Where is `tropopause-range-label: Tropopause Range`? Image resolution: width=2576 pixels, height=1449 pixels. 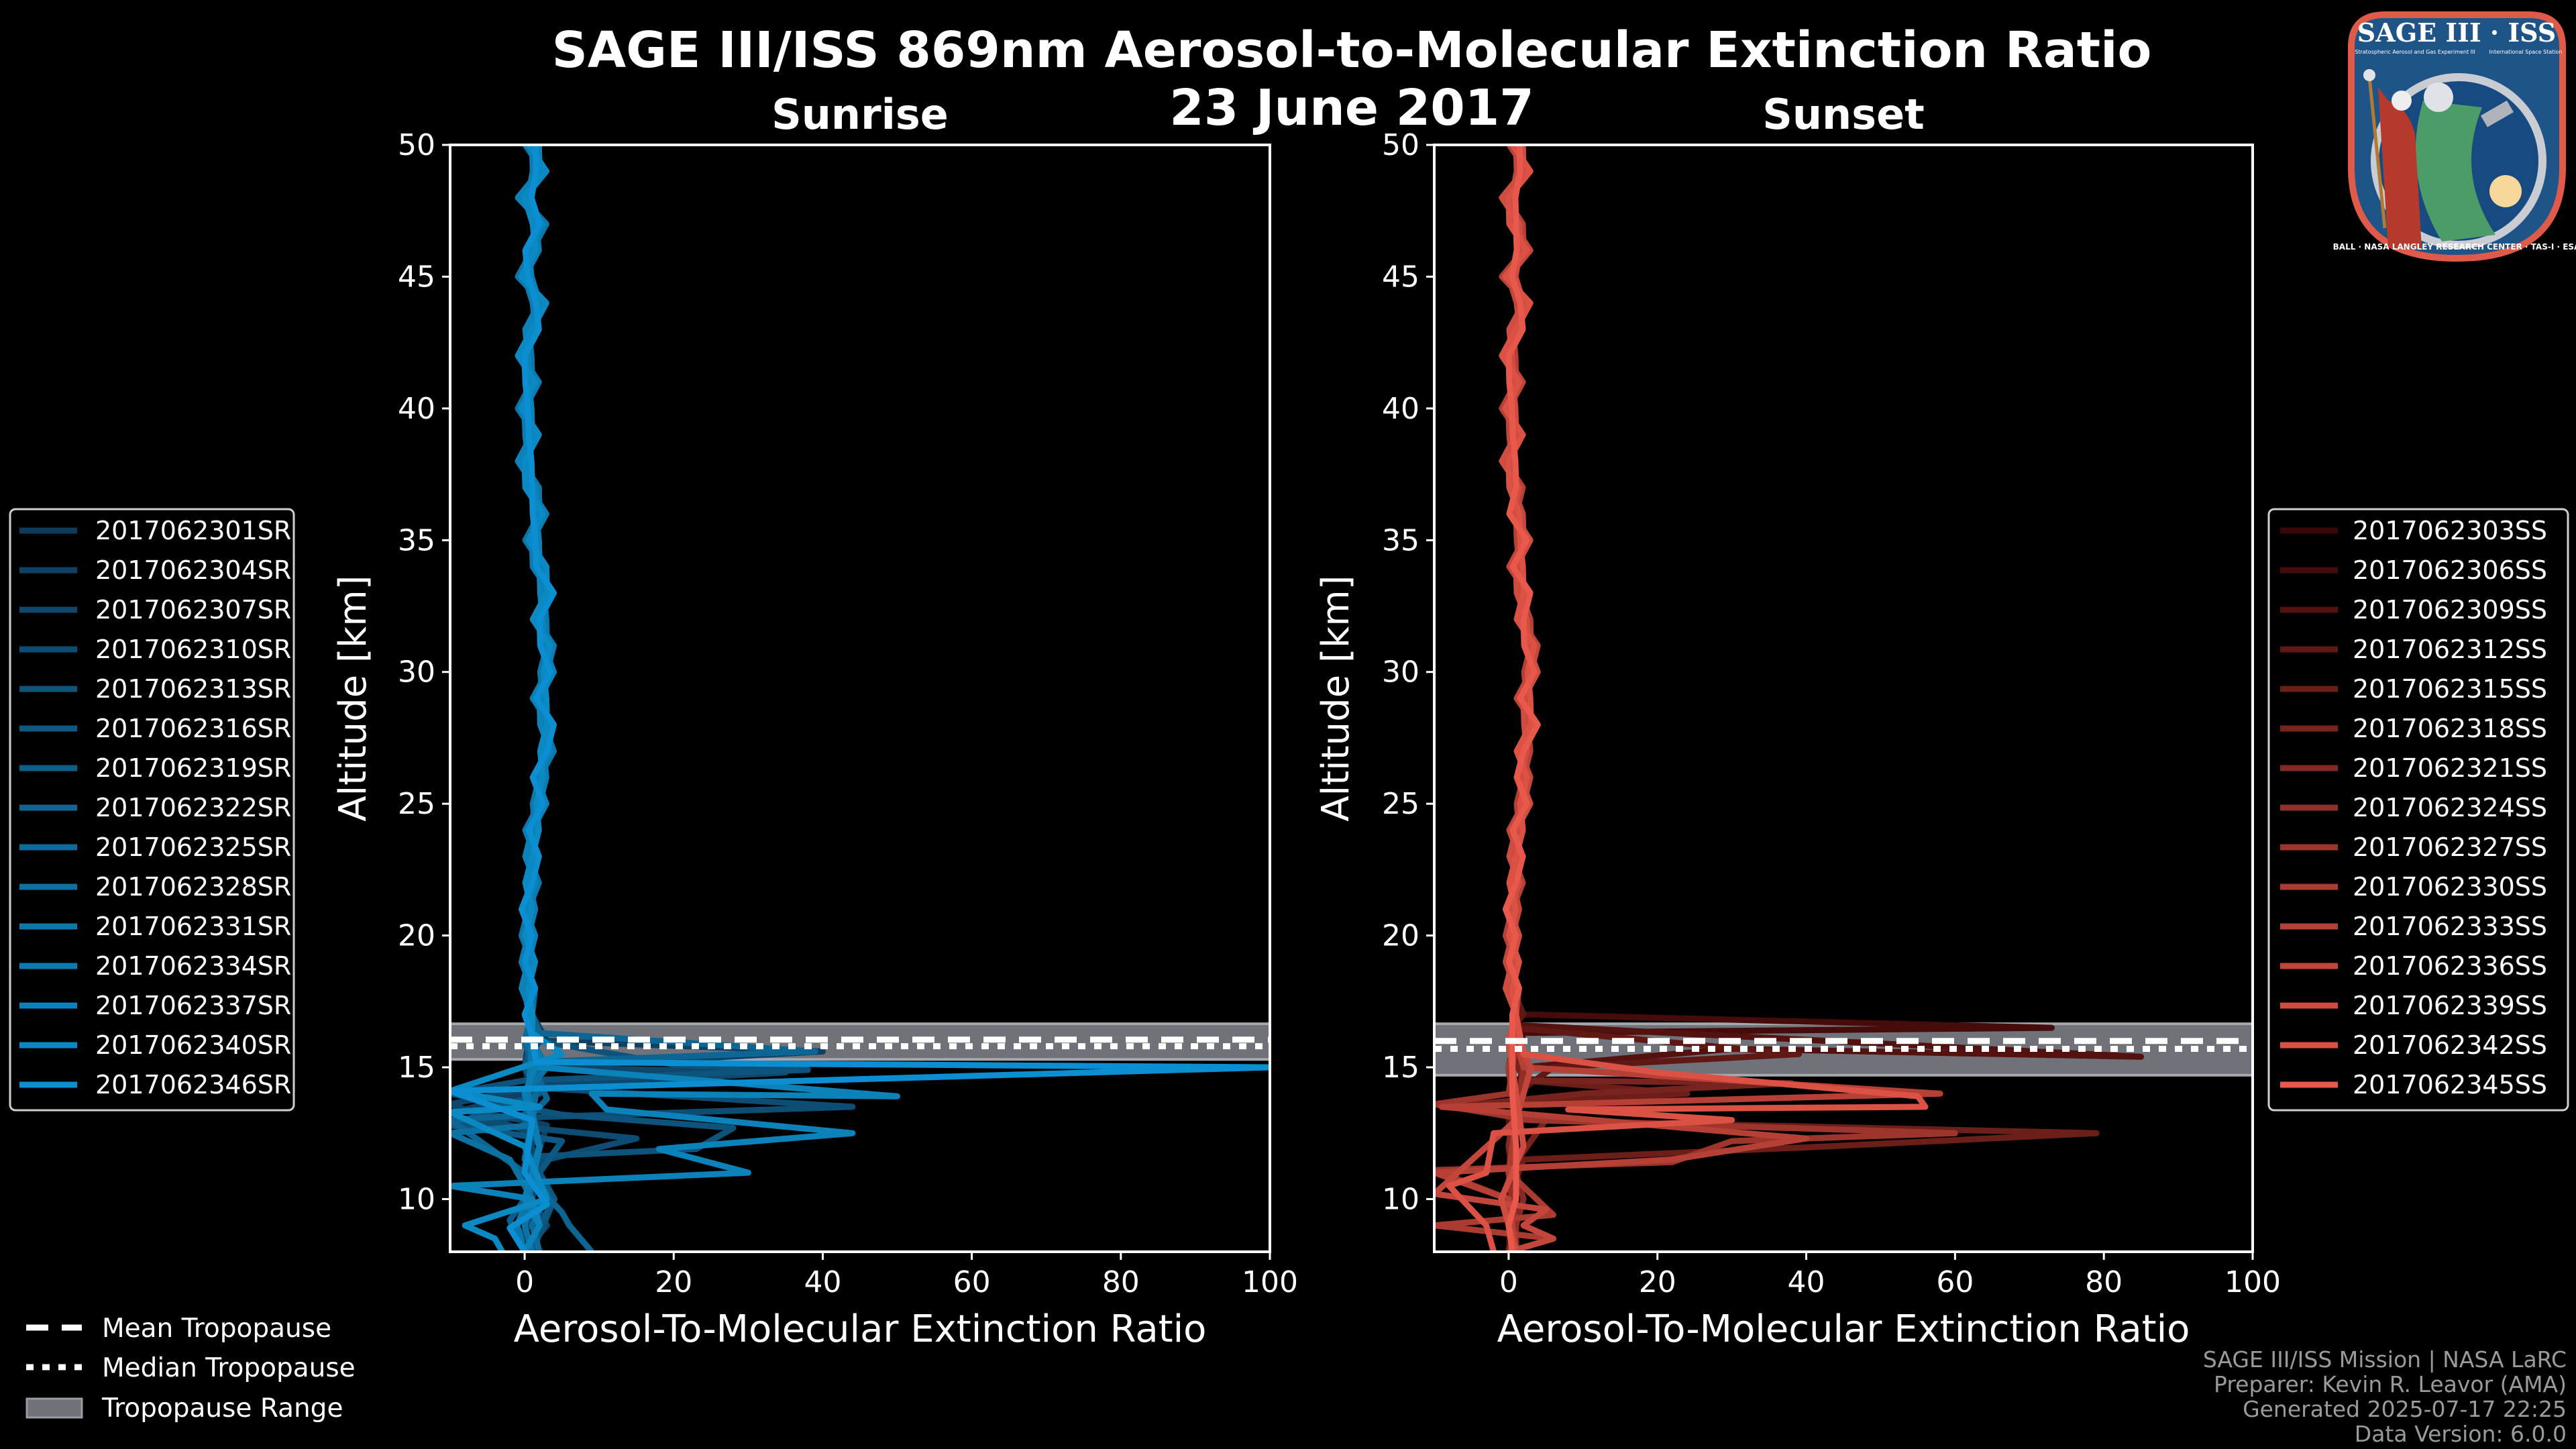
tropopause-range-label: Tropopause Range is located at coordinates (222, 1408).